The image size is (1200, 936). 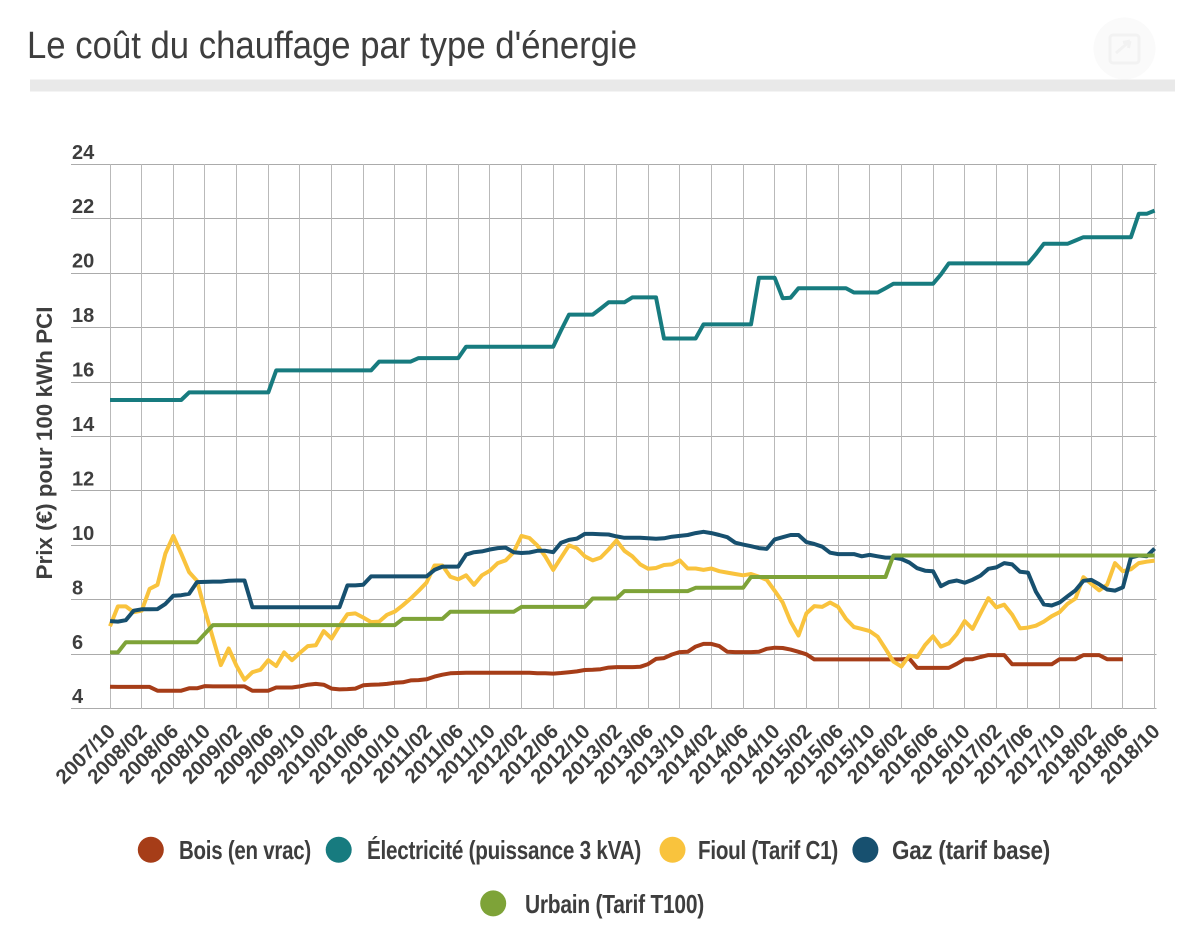 What do you see at coordinates (768, 850) in the screenshot?
I see `svg-text: Fioul (Tarif C1)` at bounding box center [768, 850].